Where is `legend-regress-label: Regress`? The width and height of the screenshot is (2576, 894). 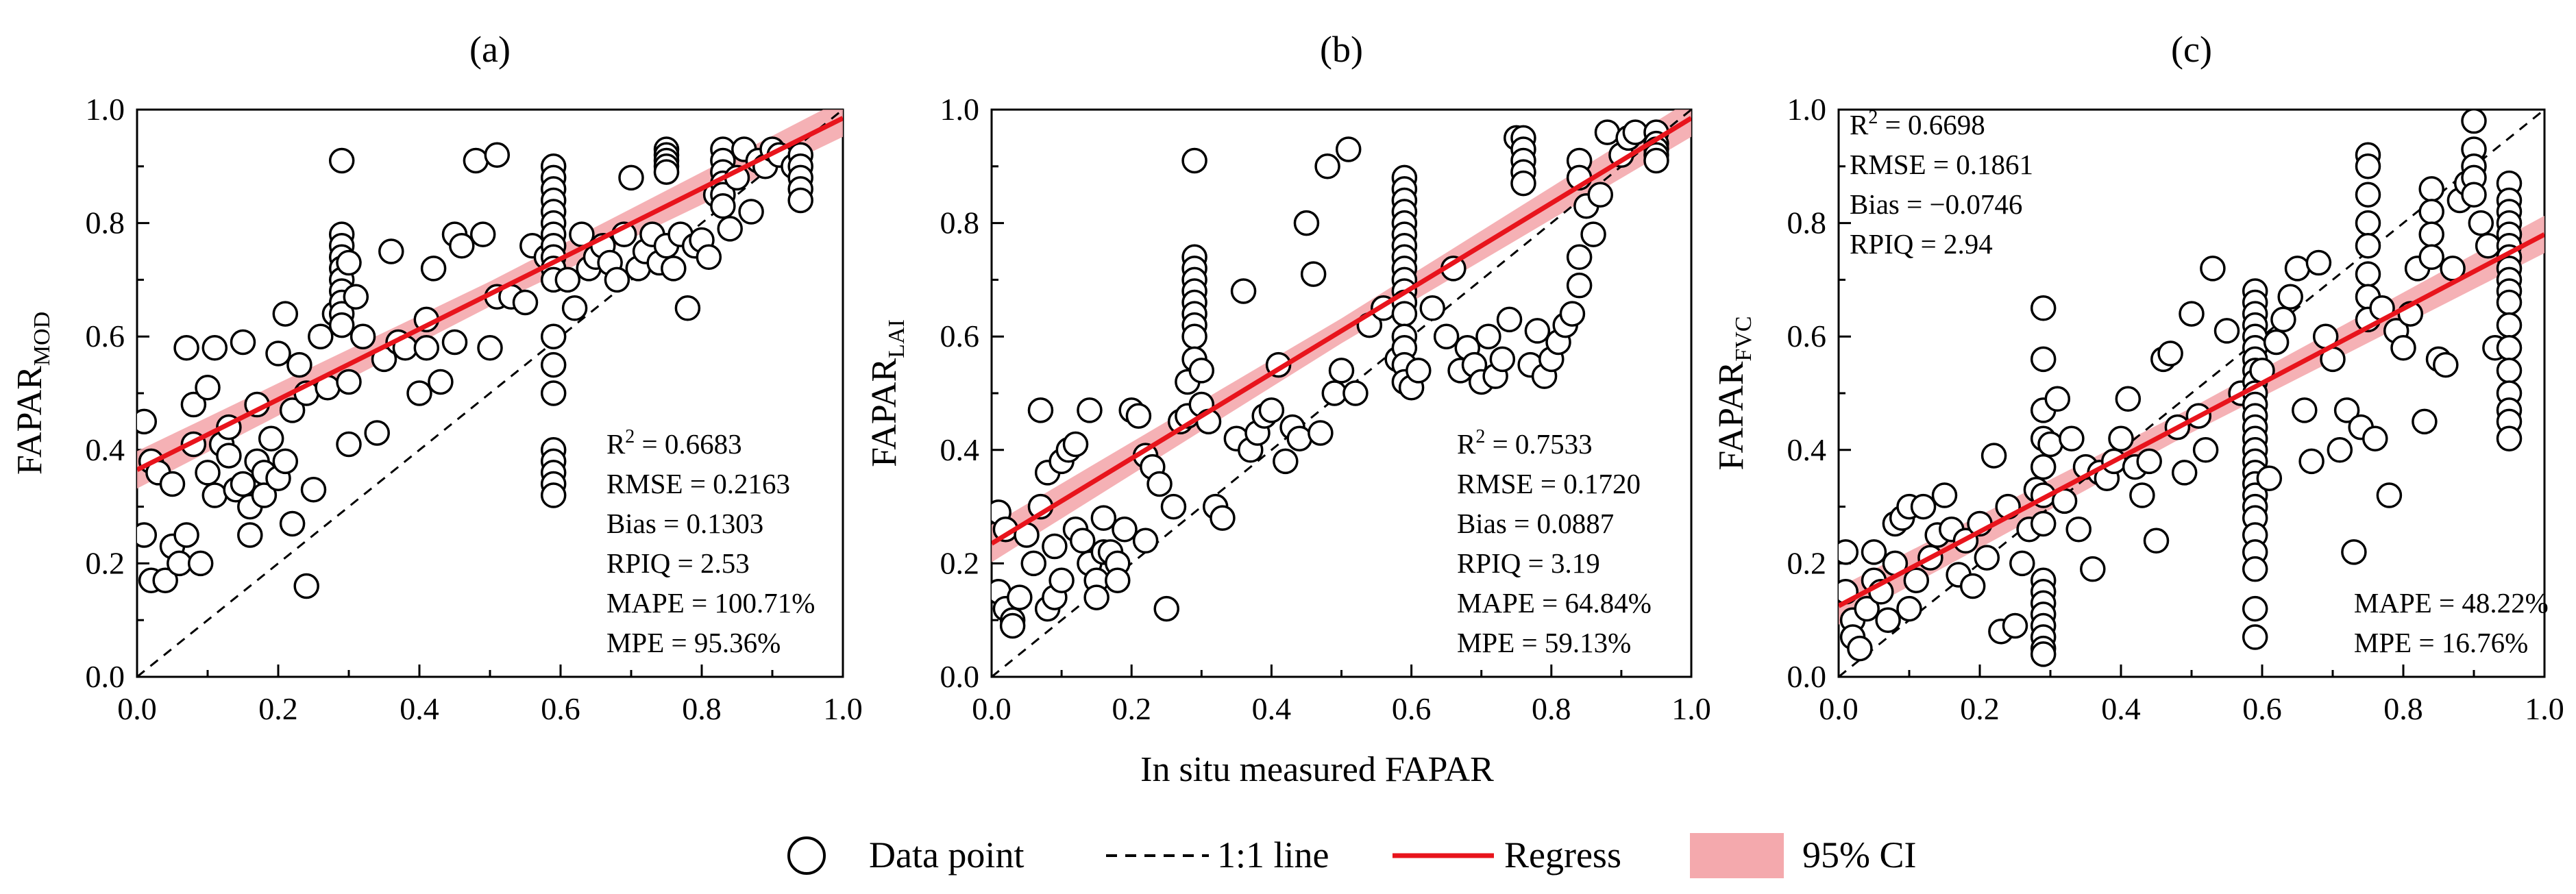
legend-regress-label: Regress is located at coordinates (1563, 855).